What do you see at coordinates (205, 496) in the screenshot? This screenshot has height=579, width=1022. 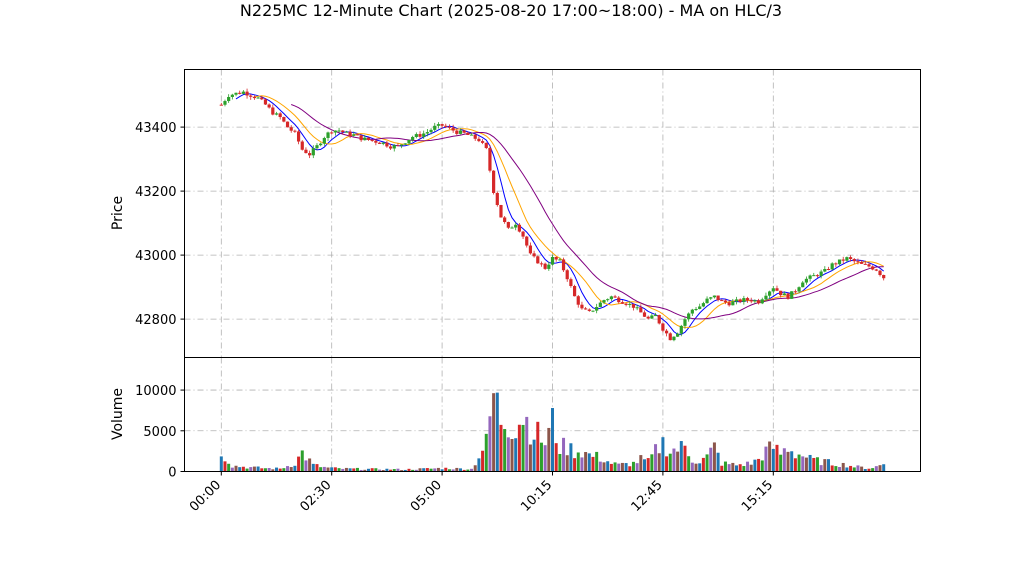 I see `x-tick-label: 00:00` at bounding box center [205, 496].